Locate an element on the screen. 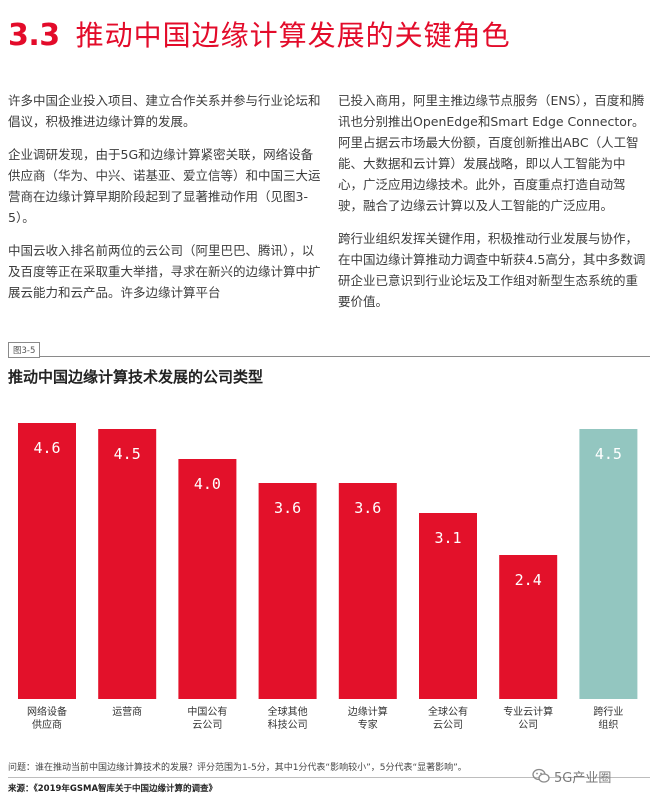  section-heading: 3.3 推动中国边缘计算发展的关键角色 is located at coordinates (259, 38).